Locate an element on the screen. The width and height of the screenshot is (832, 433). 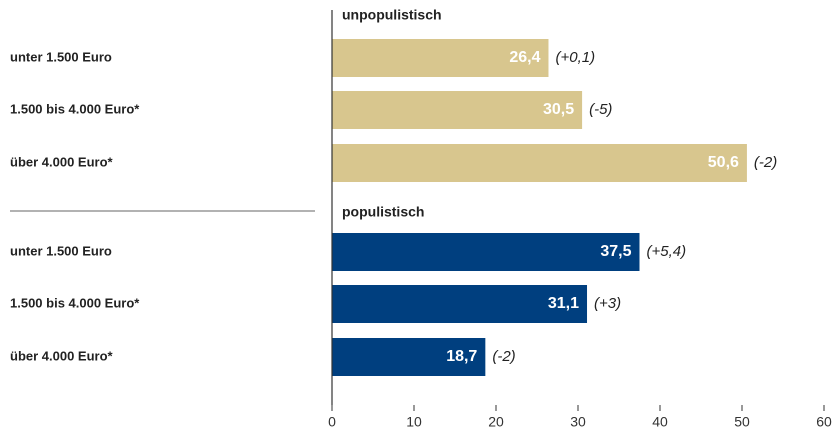
x-tick-label: 30 is located at coordinates (578, 422).